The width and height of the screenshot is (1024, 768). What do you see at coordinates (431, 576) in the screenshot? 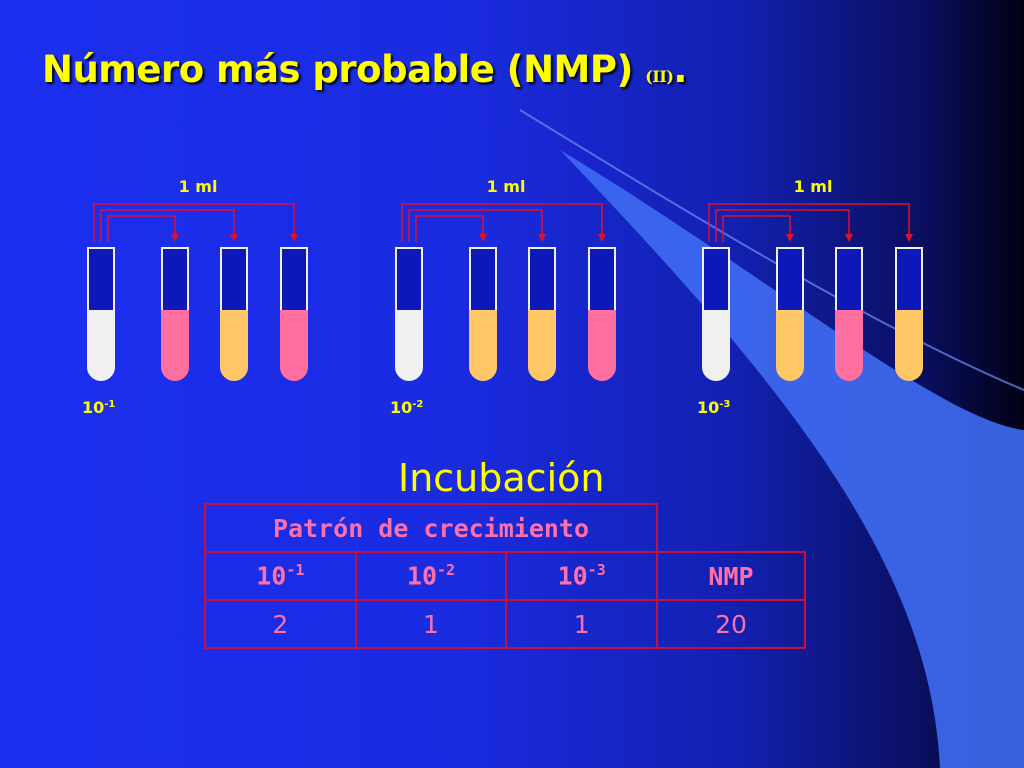
I see `header-dilution-2: 10-2` at bounding box center [431, 576].